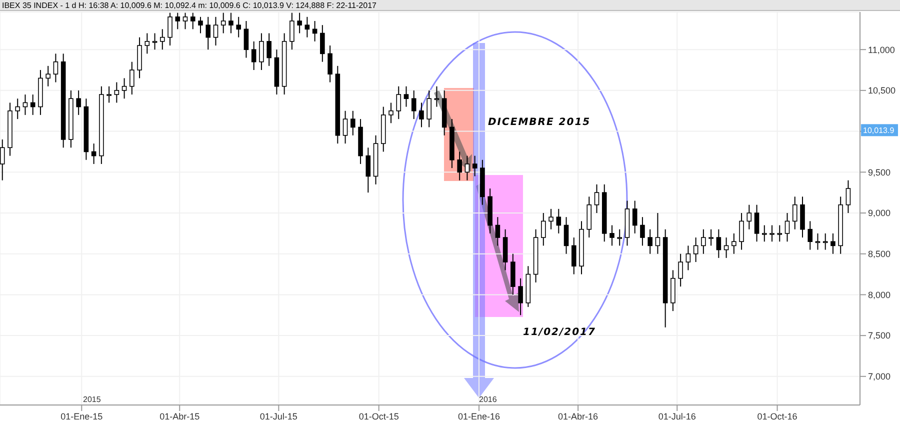 The image size is (900, 421). What do you see at coordinates (81, 416) in the screenshot?
I see `x-tick-label: 01-Ene-15` at bounding box center [81, 416].